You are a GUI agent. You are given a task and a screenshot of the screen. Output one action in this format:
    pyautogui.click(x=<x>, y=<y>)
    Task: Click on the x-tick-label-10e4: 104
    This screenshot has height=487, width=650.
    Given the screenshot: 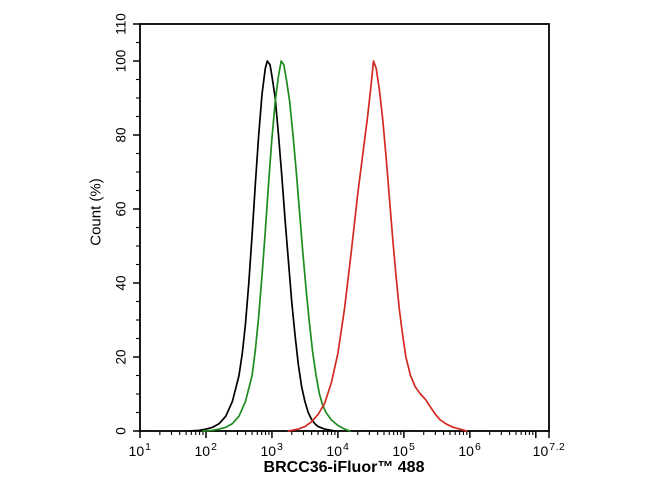 What is the action you would take?
    pyautogui.click(x=338, y=450)
    